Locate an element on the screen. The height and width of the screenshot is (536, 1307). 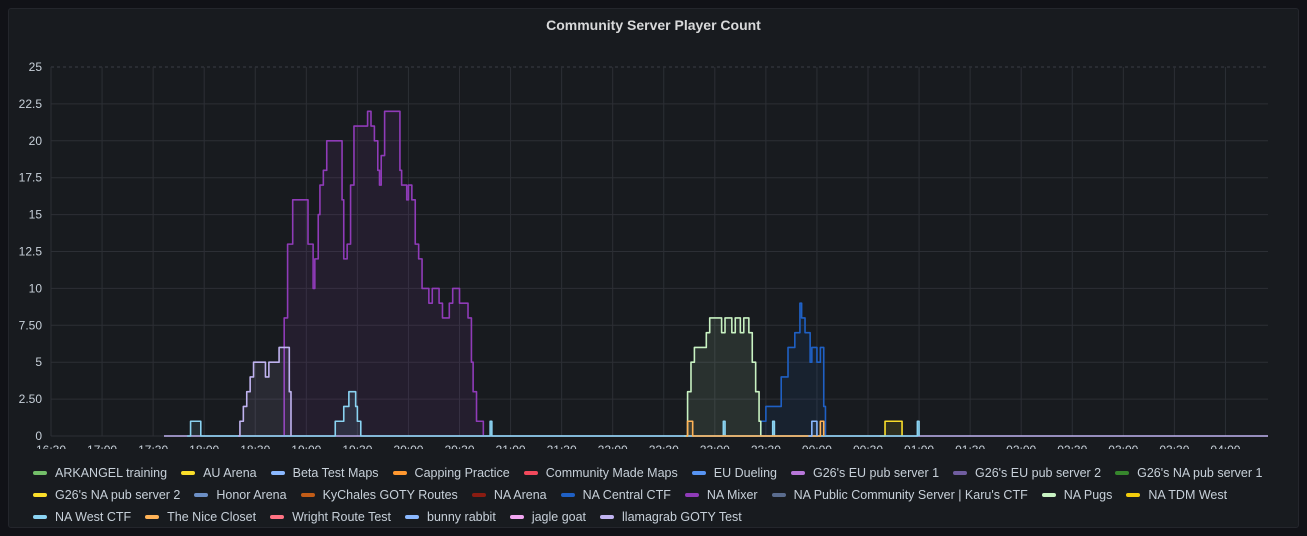
legend-item: G26's EU pub server 1 is located at coordinates (865, 473).